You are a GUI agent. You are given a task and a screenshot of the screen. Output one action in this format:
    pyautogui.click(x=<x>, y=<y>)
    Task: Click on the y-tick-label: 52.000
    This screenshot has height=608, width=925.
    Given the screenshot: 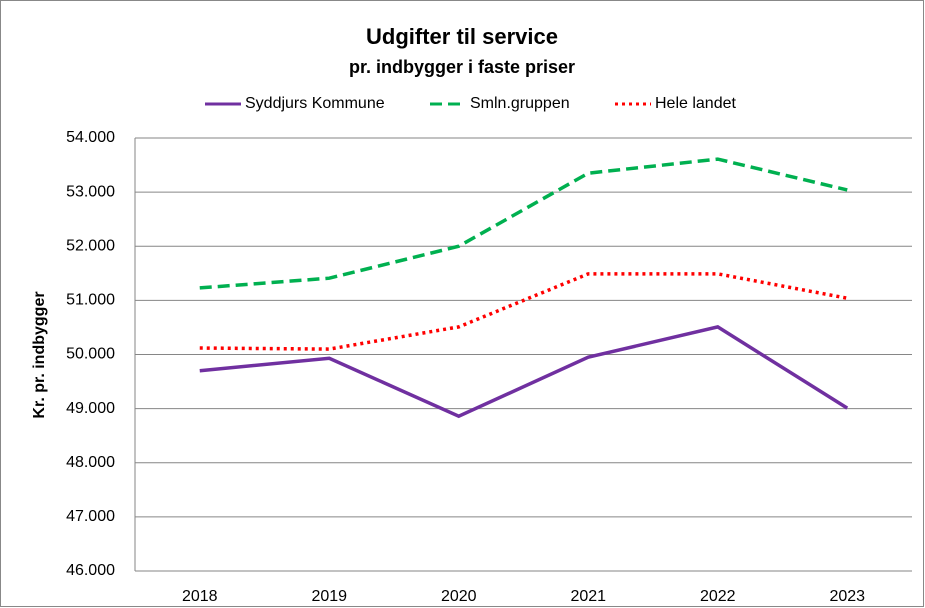 What is the action you would take?
    pyautogui.click(x=90, y=245)
    